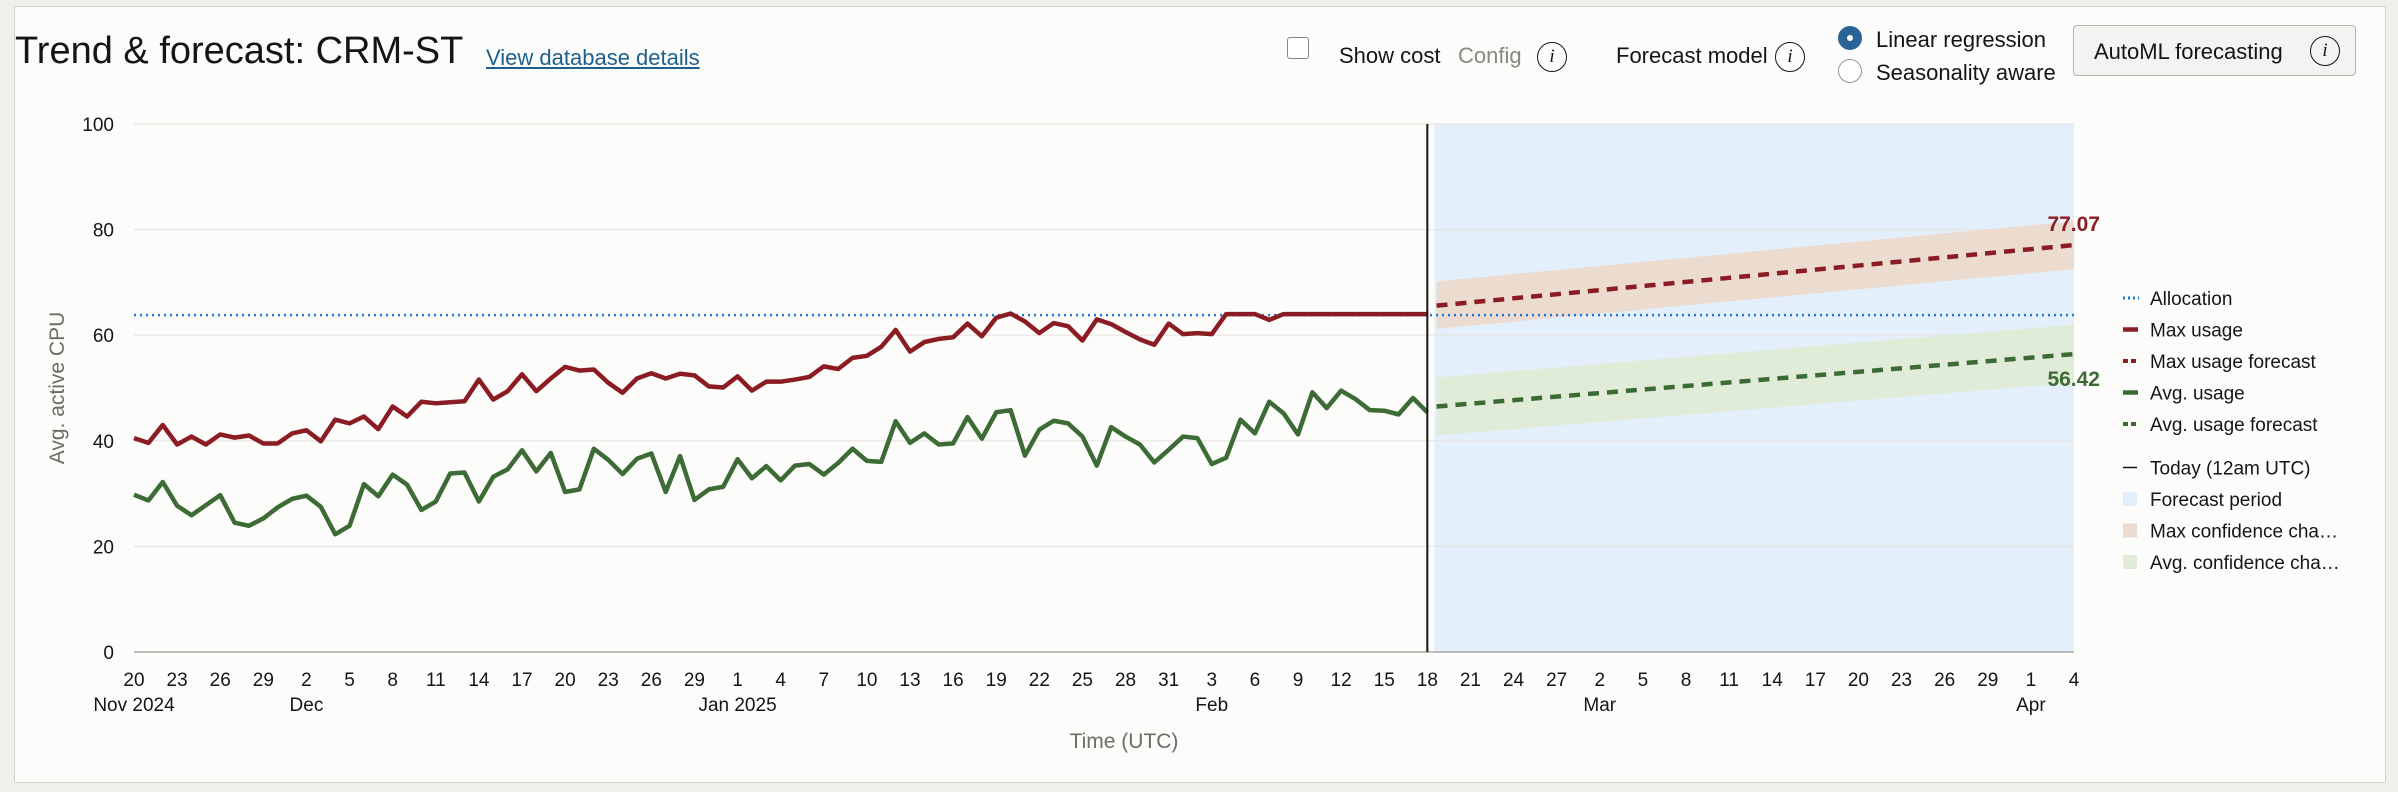  What do you see at coordinates (103, 231) in the screenshot?
I see `y-tick-label: 80` at bounding box center [103, 231].